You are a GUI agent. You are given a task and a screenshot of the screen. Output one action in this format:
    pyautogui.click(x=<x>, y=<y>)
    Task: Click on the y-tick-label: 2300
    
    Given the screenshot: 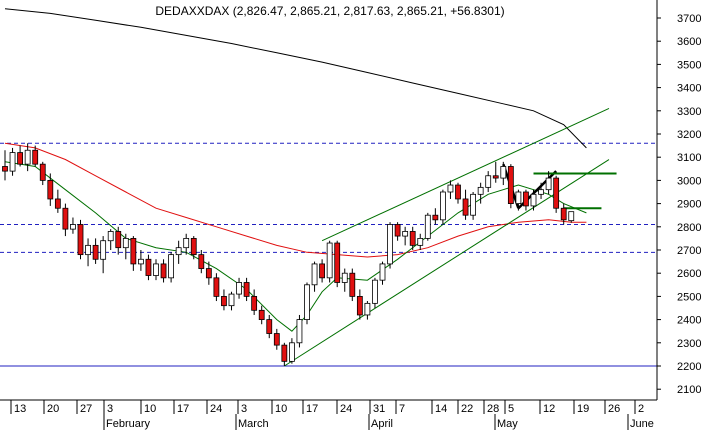 What is the action you would take?
    pyautogui.click(x=689, y=344)
    